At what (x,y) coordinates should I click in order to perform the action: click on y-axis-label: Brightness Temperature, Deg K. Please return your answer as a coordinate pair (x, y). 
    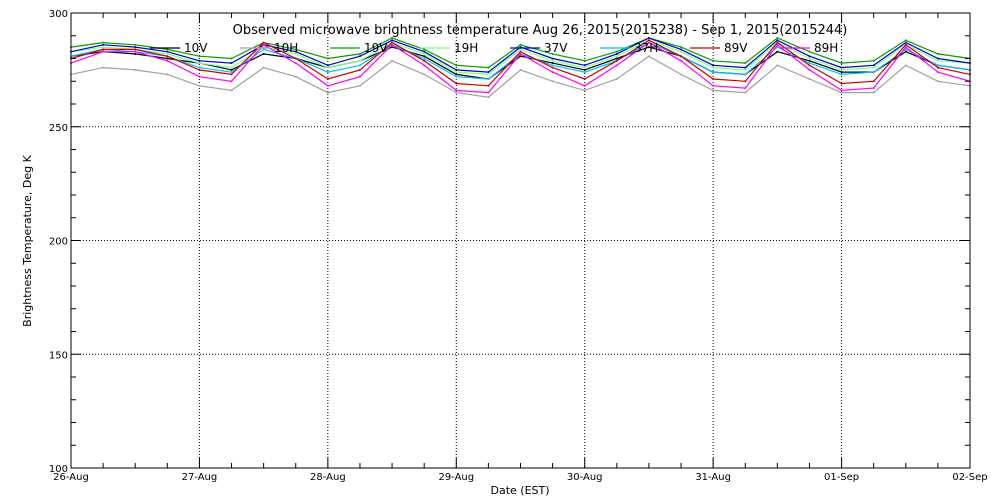
    Looking at the image, I should click on (27, 240).